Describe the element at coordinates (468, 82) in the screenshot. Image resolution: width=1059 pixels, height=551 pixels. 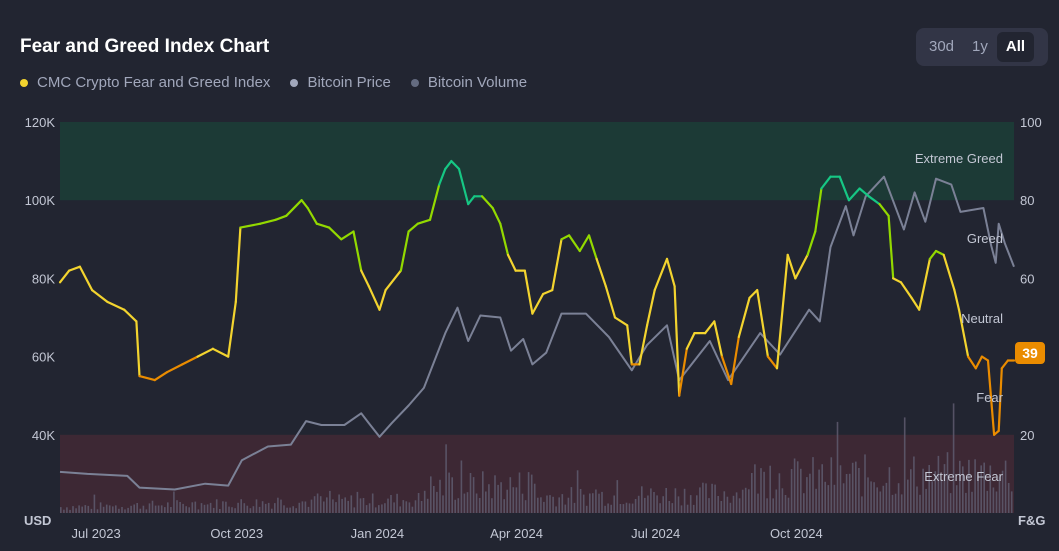
I see `legend-item-bitcoin-volume: Bitcoin Volume` at that location.